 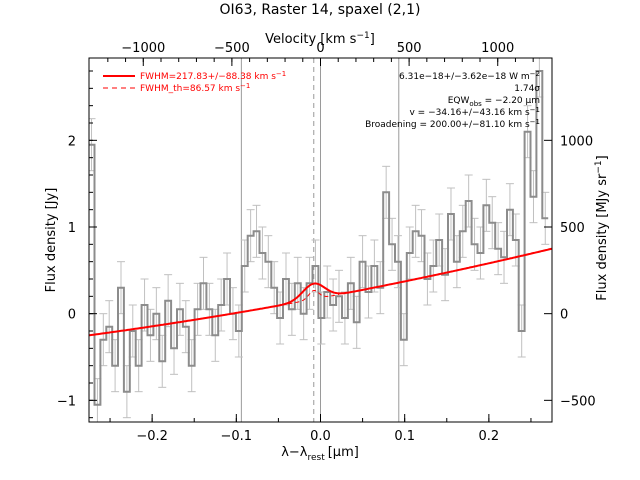 I want to click on y-tick-label: 1, so click(x=72, y=228).